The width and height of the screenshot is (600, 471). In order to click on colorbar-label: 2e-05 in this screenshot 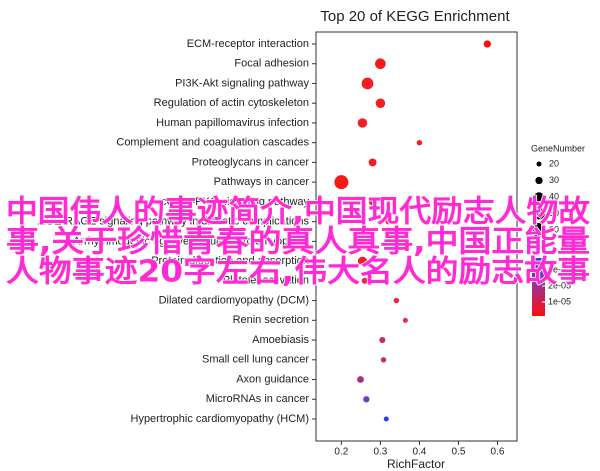, I will do `click(559, 285)`.